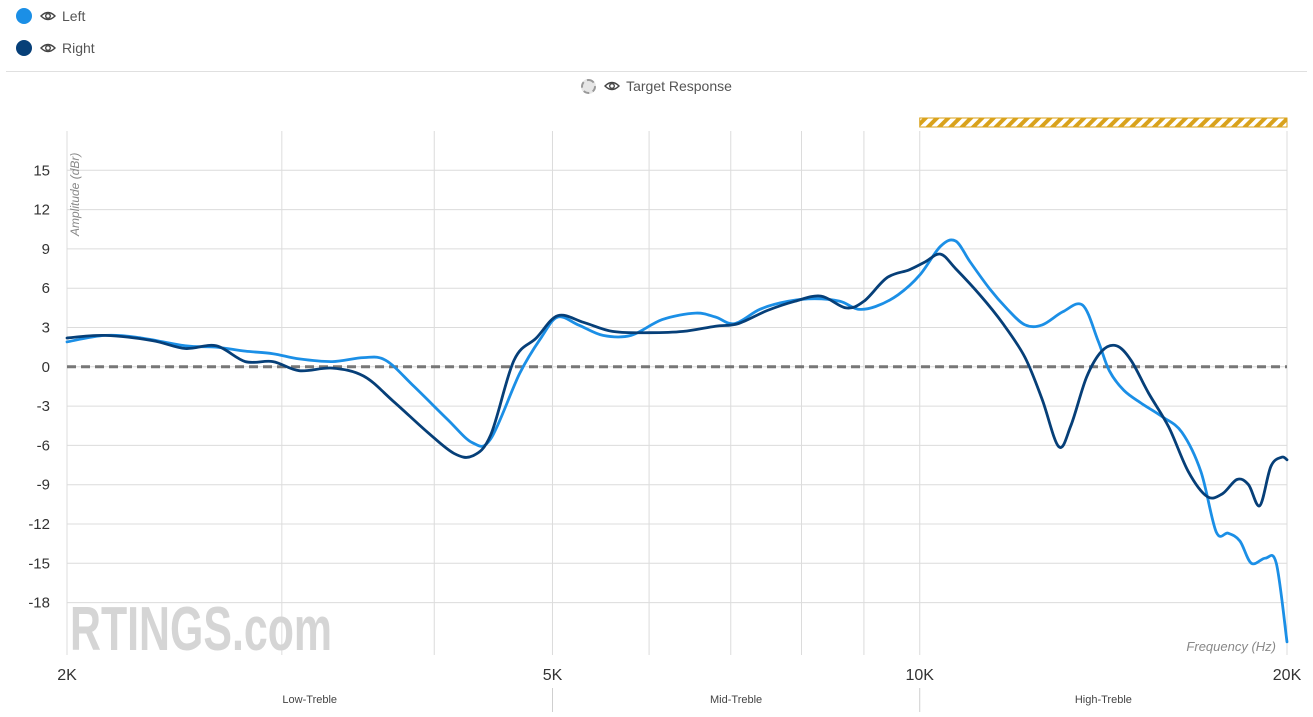 This screenshot has width=1313, height=717. What do you see at coordinates (309, 700) in the screenshot?
I see `band-label: Low-Treble` at bounding box center [309, 700].